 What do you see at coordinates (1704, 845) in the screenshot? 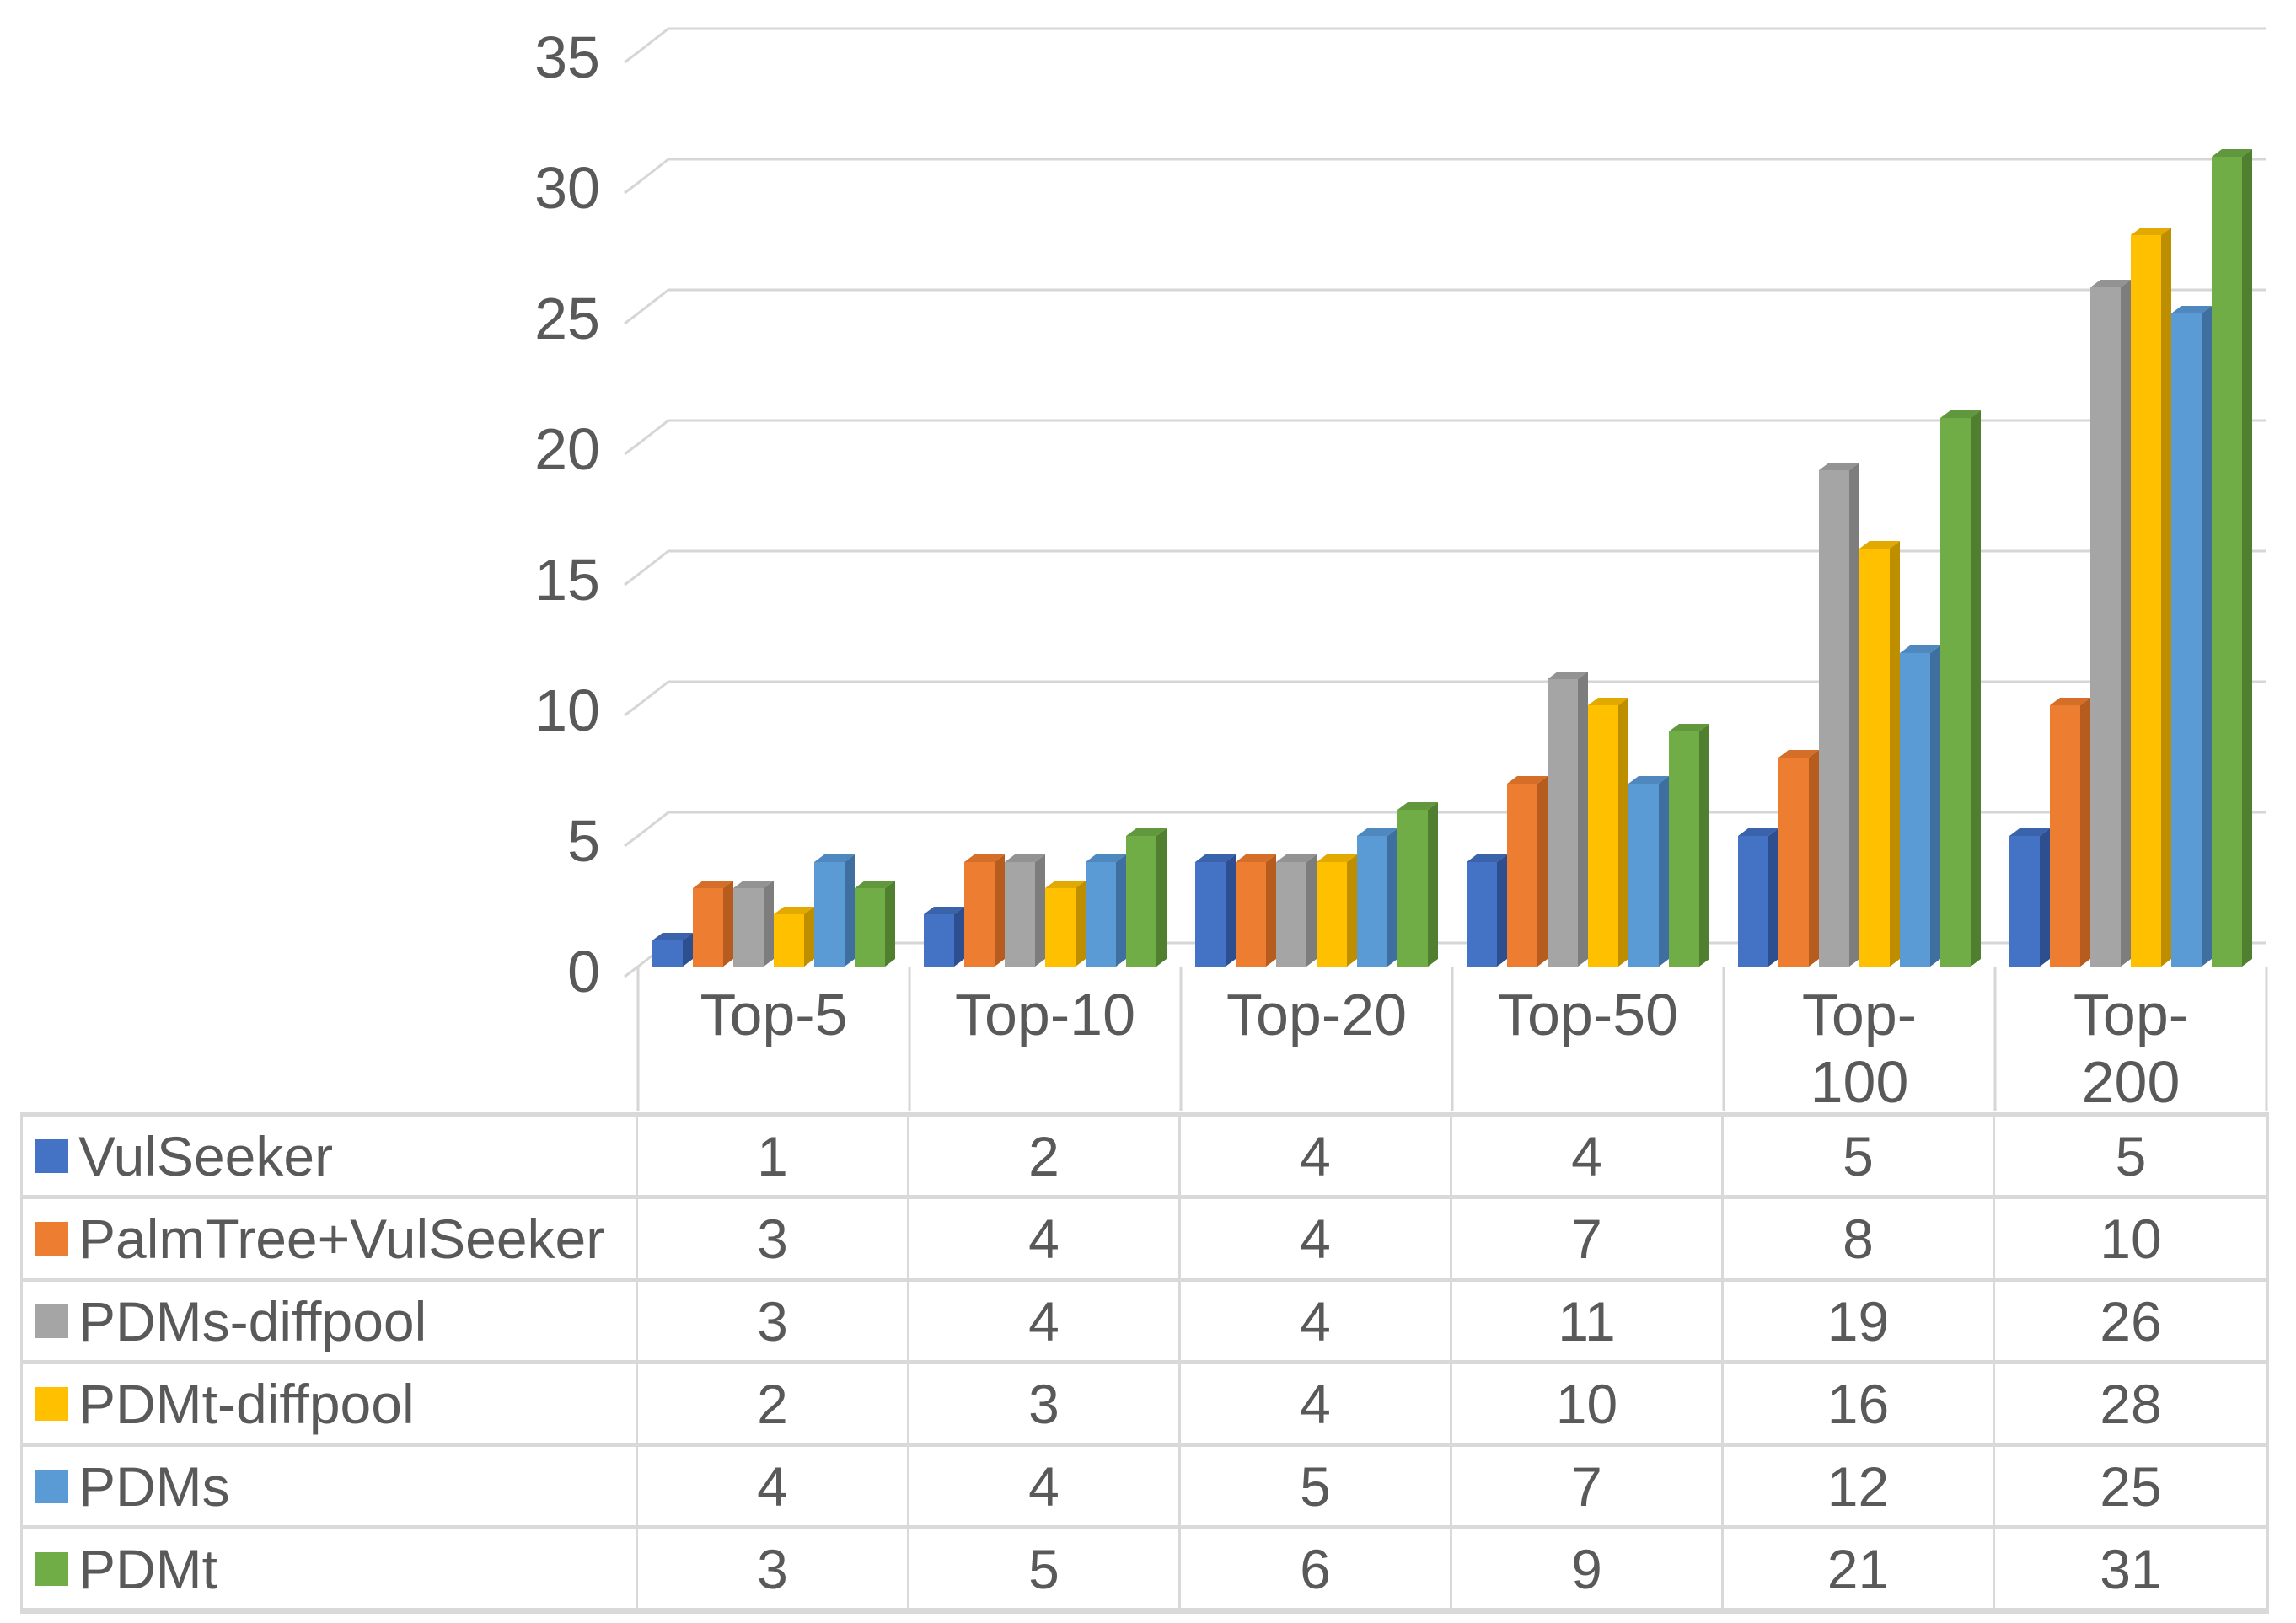
I see `bar-PDMt-Top-50-side` at bounding box center [1704, 845].